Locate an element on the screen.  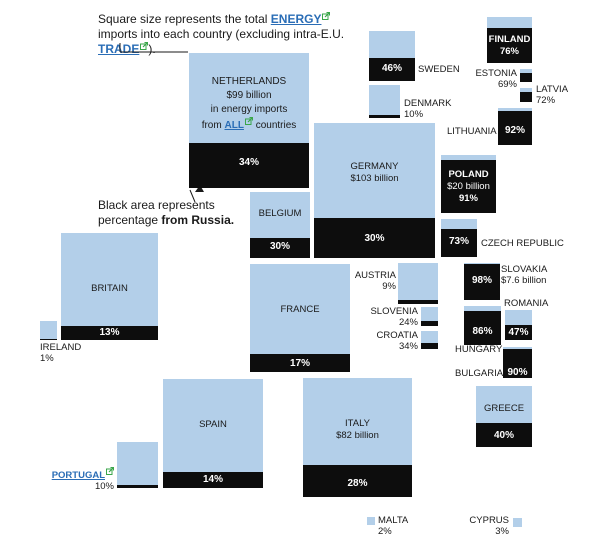
russia-share-lithuania is located at coordinates (515, 128).